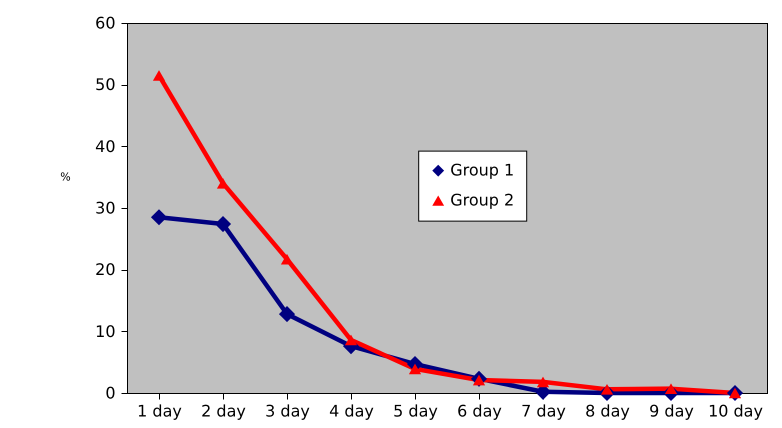 The height and width of the screenshot is (428, 782). Describe the element at coordinates (105, 331) in the screenshot. I see `y-tick-label: 10` at that location.